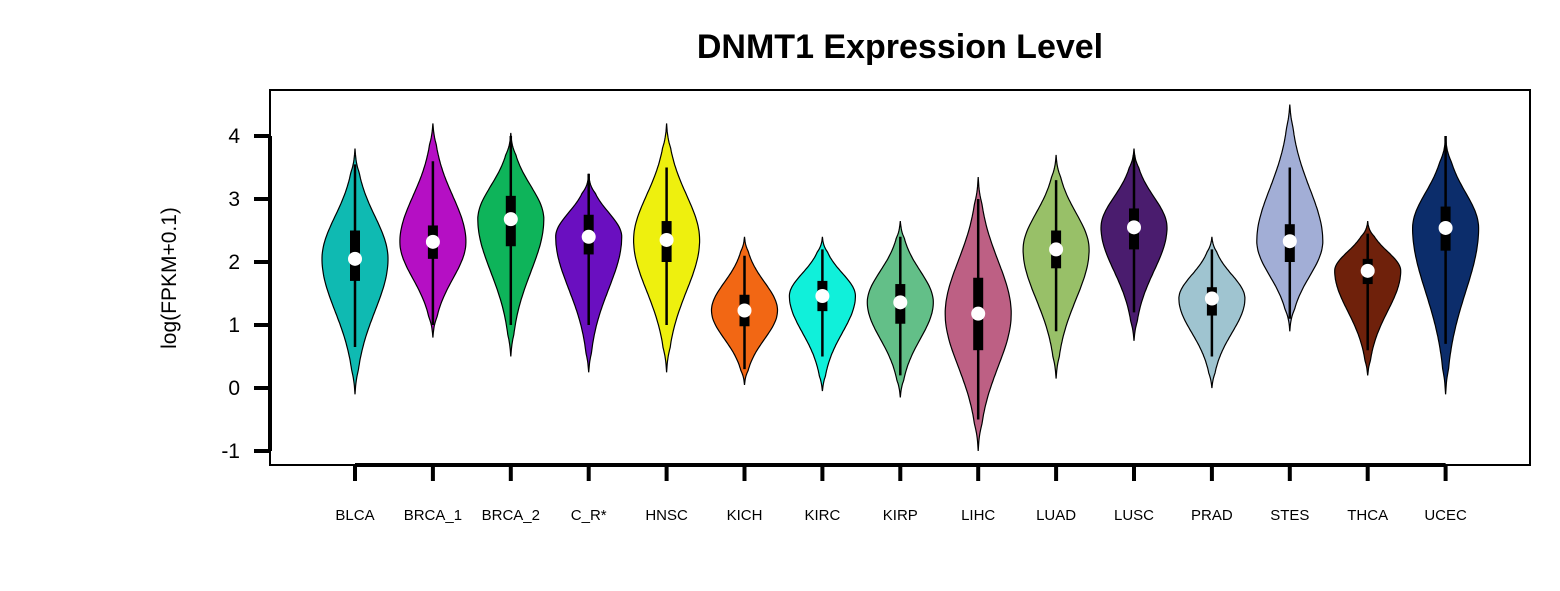 Image resolution: width=1560 pixels, height=591 pixels. I want to click on violin-luad, so click(1056, 266).